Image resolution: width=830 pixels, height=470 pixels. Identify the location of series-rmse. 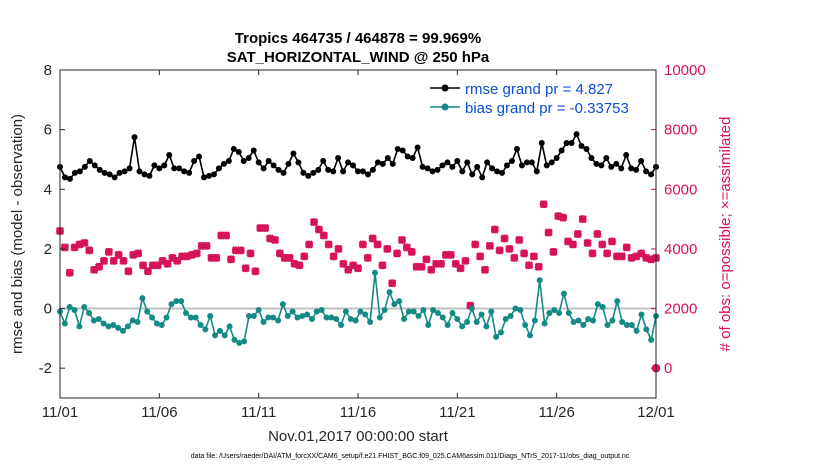
(358, 156).